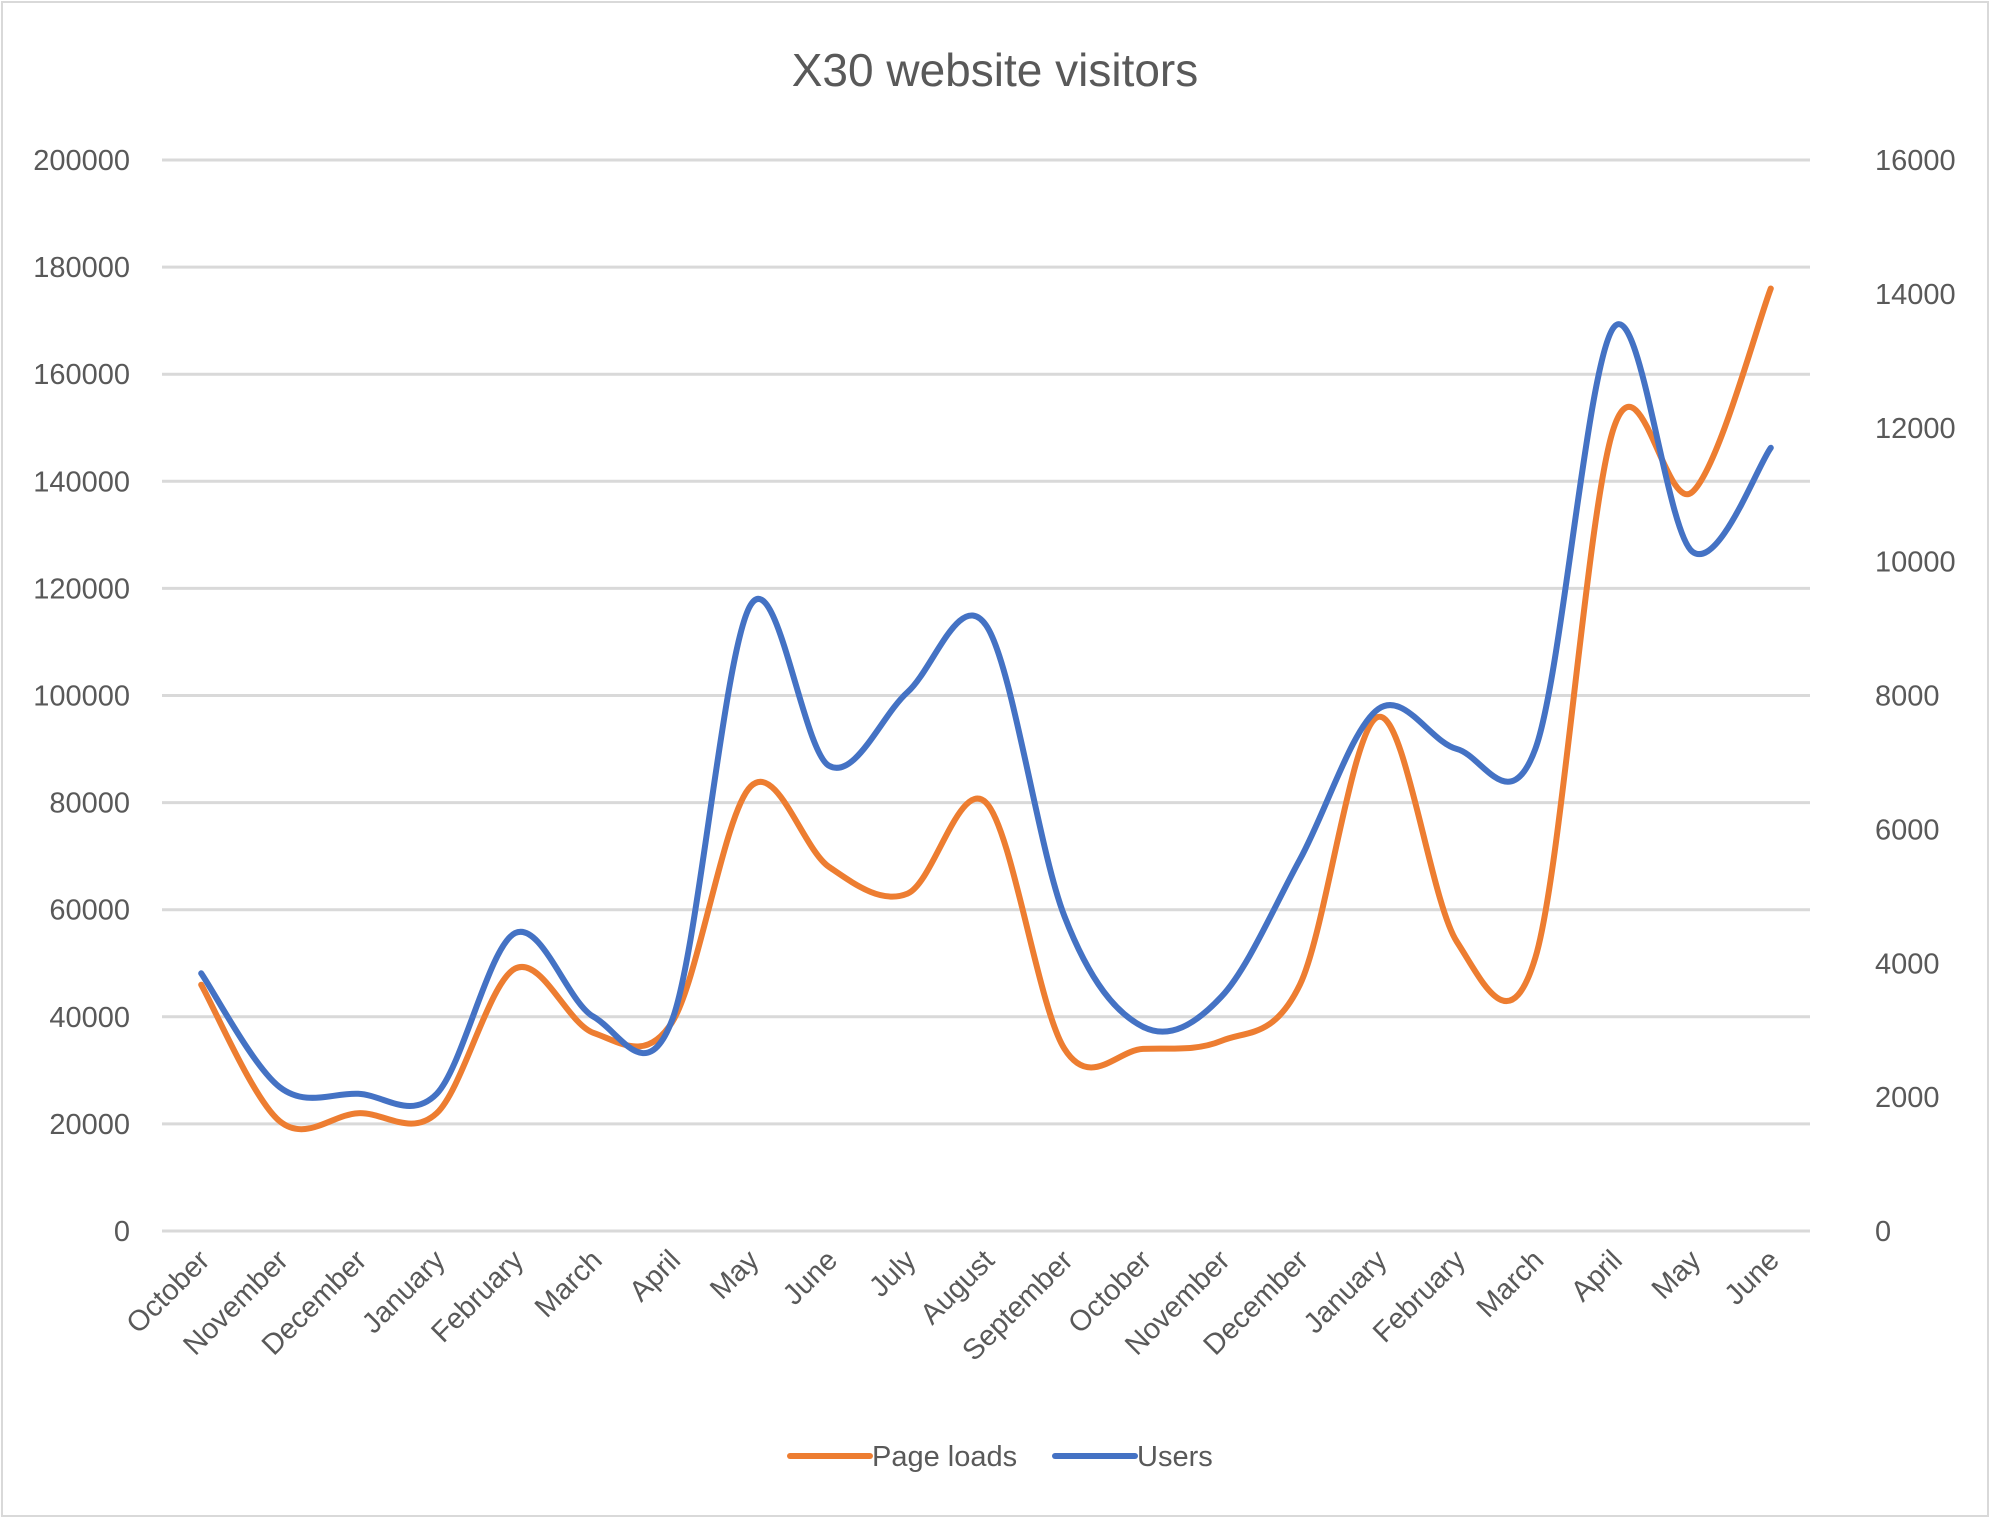  I want to click on left-axis-tick-label: 140000, so click(81, 482).